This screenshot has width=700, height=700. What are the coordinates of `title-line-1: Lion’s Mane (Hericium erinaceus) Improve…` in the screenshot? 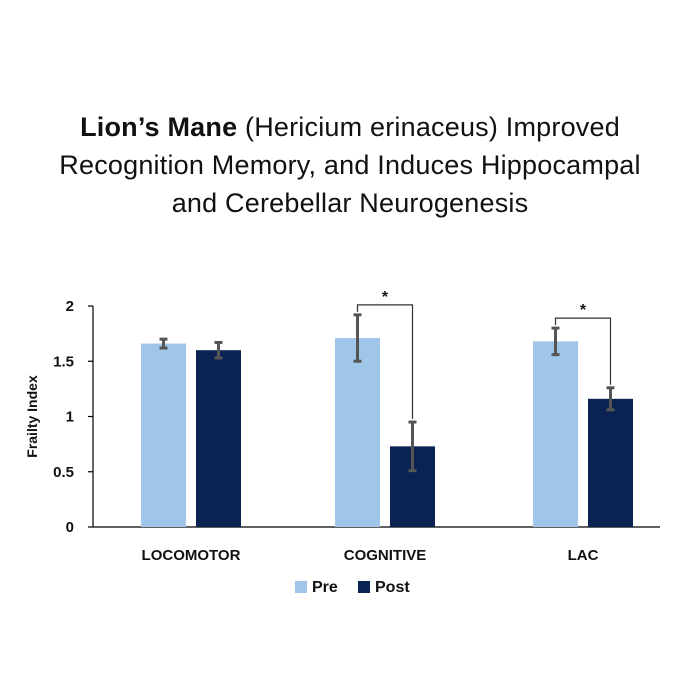 It's located at (350, 127).